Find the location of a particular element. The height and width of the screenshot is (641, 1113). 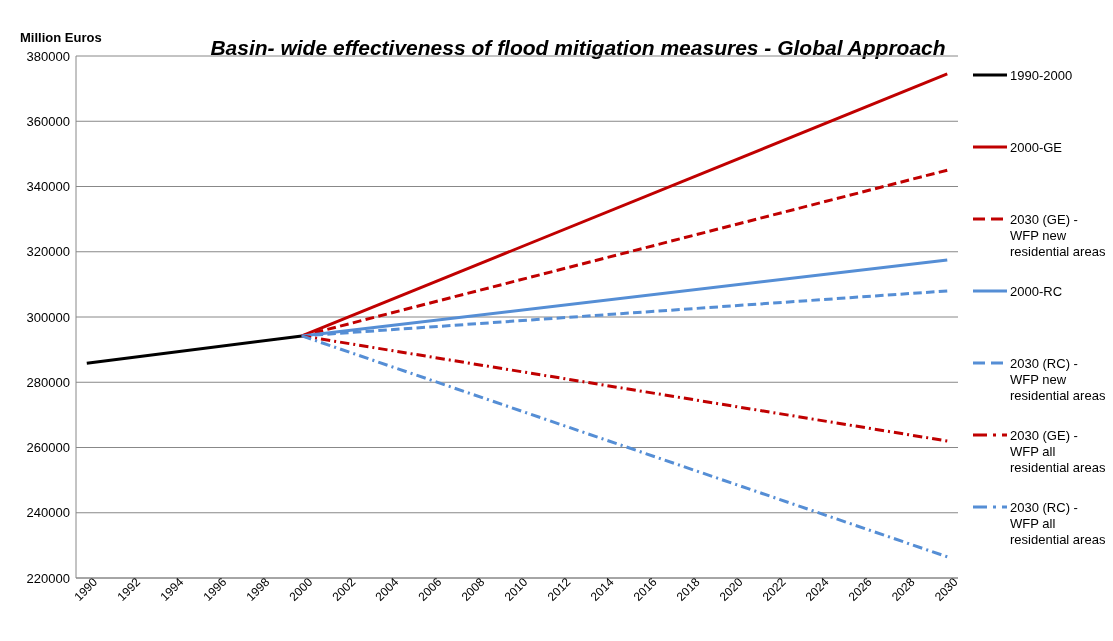

y-tick-label: 340000 is located at coordinates (48, 187).